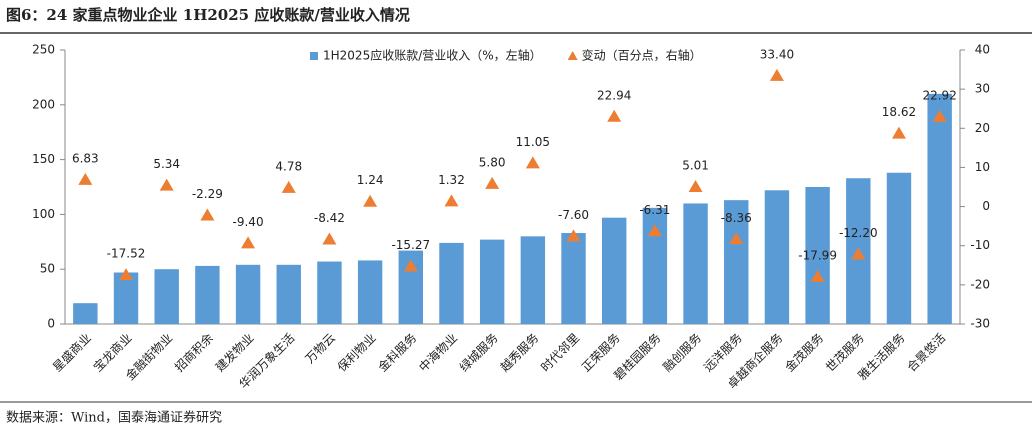 This screenshot has width=1032, height=432. Describe the element at coordinates (43, 214) in the screenshot. I see `y-tick-label: 100` at that location.